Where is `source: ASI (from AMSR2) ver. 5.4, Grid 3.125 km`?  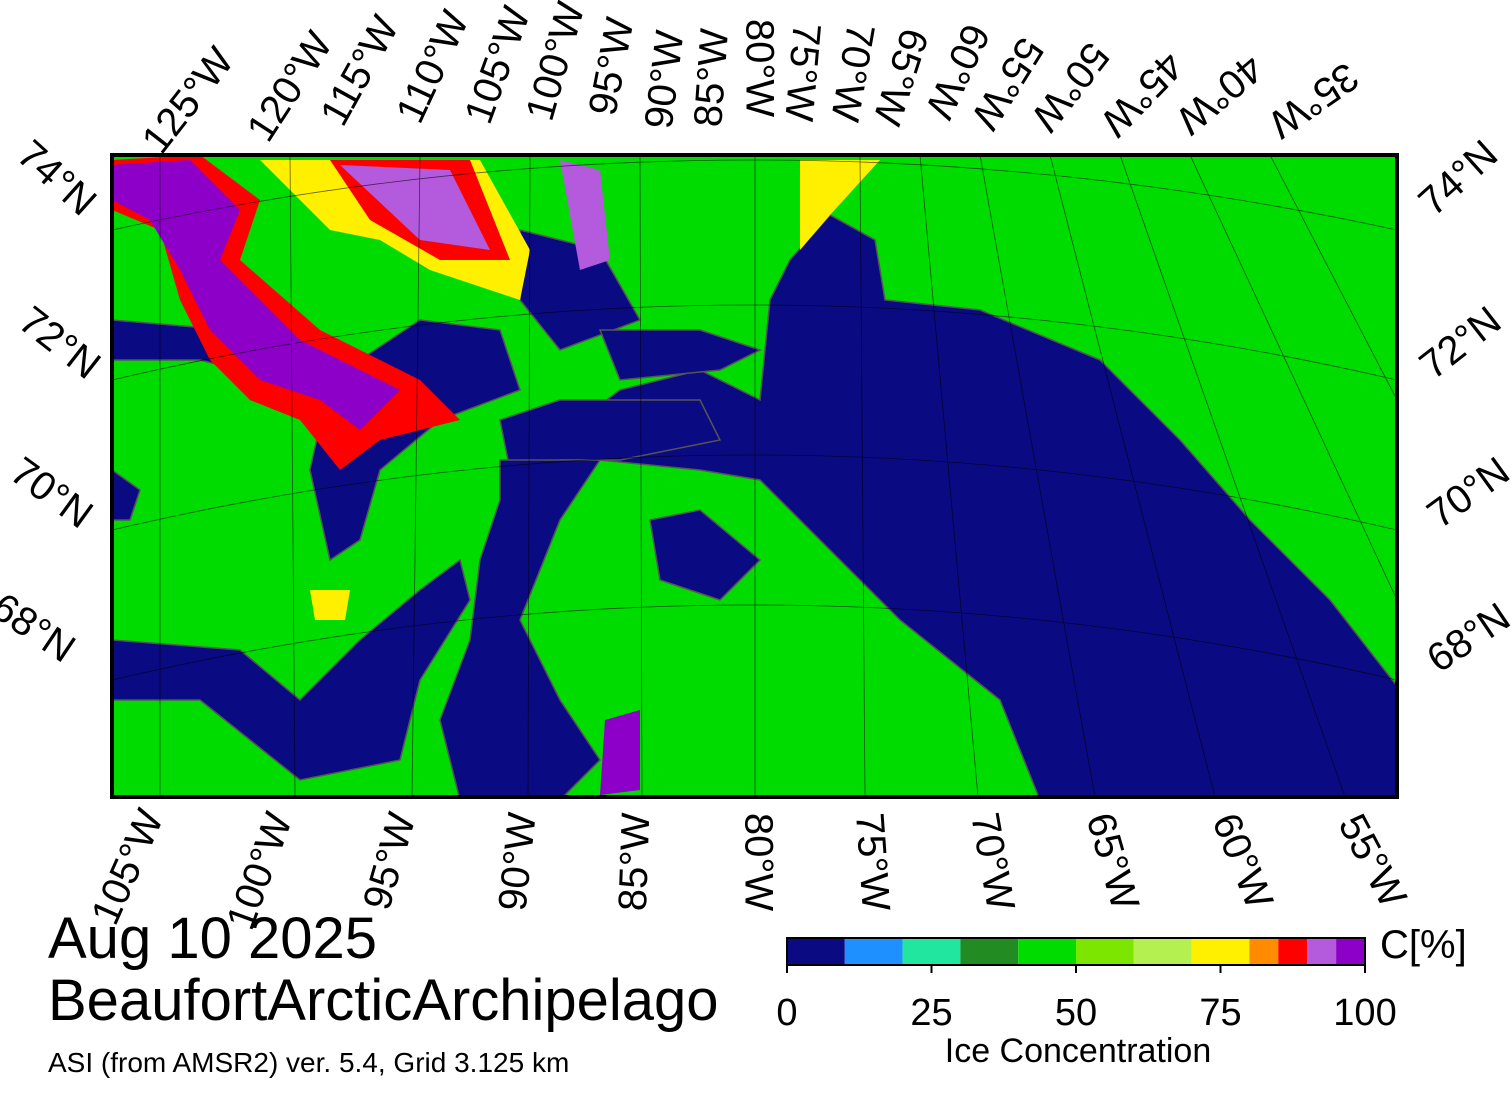 source: ASI (from AMSR2) ver. 5.4, Grid 3.125 km is located at coordinates (308, 1062).